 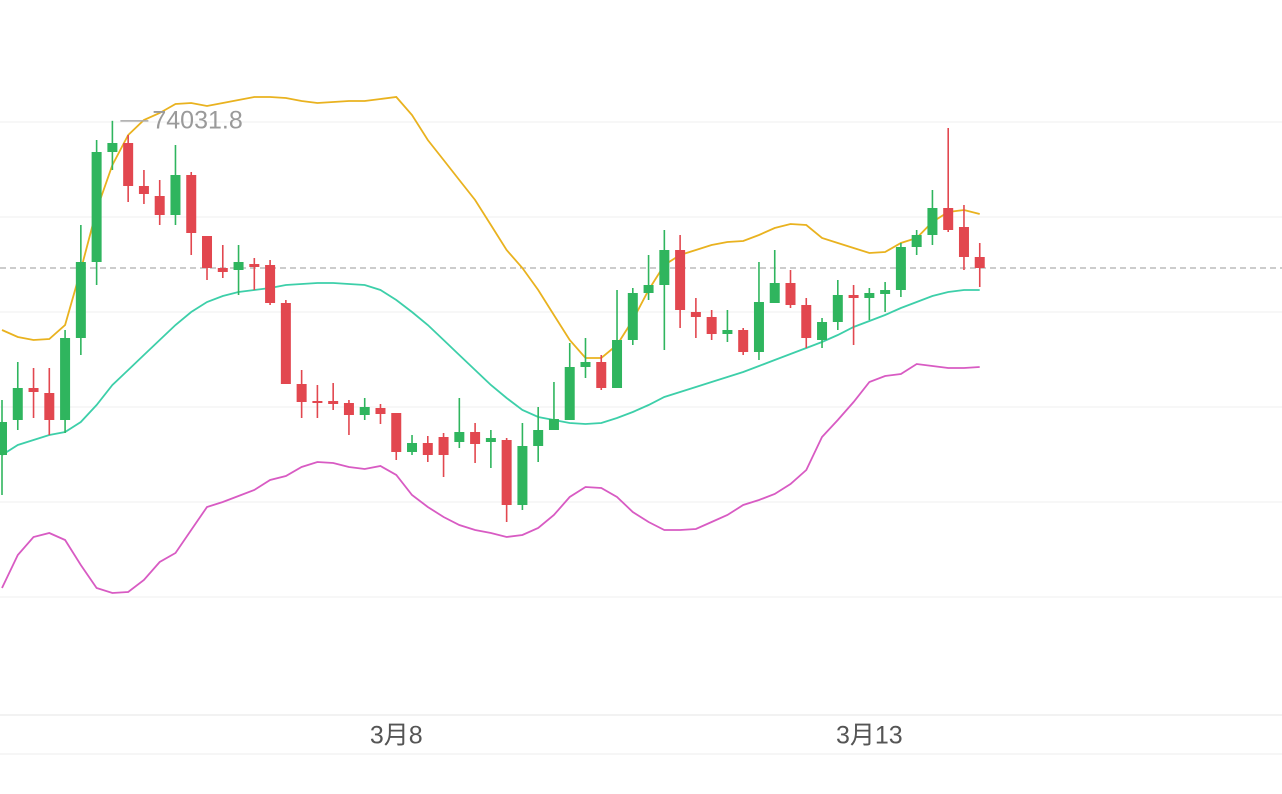 What do you see at coordinates (197, 120) in the screenshot?
I see `max-label: 74031.8` at bounding box center [197, 120].